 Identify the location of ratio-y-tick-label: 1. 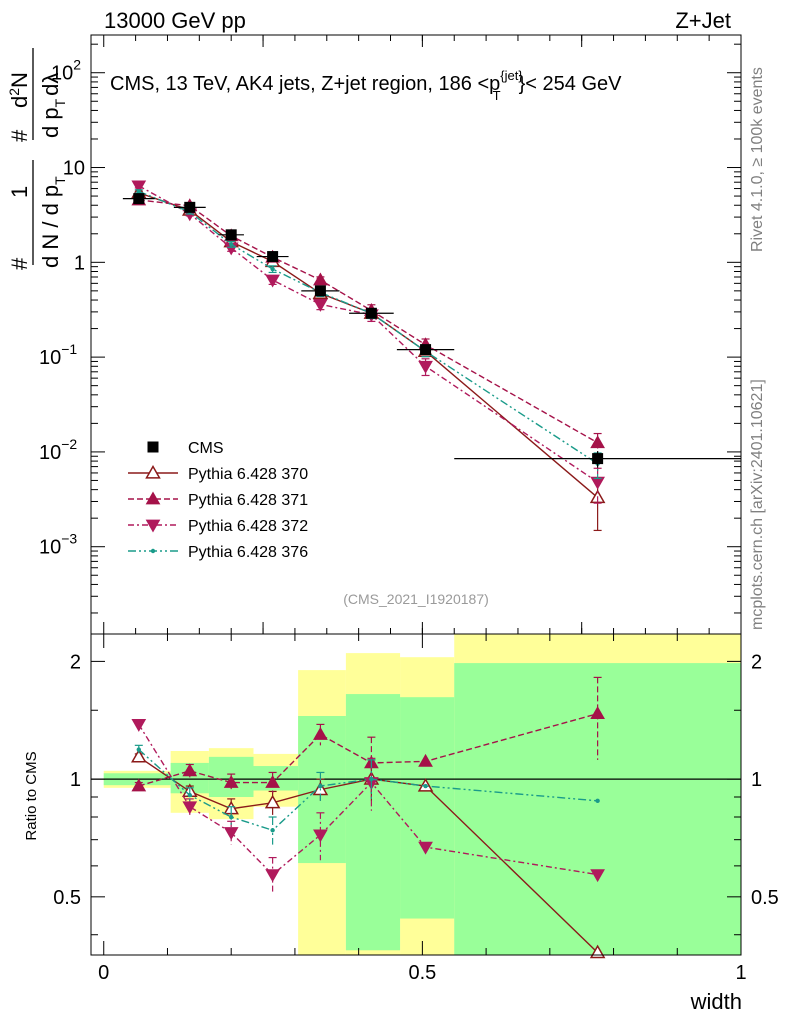
(75, 780).